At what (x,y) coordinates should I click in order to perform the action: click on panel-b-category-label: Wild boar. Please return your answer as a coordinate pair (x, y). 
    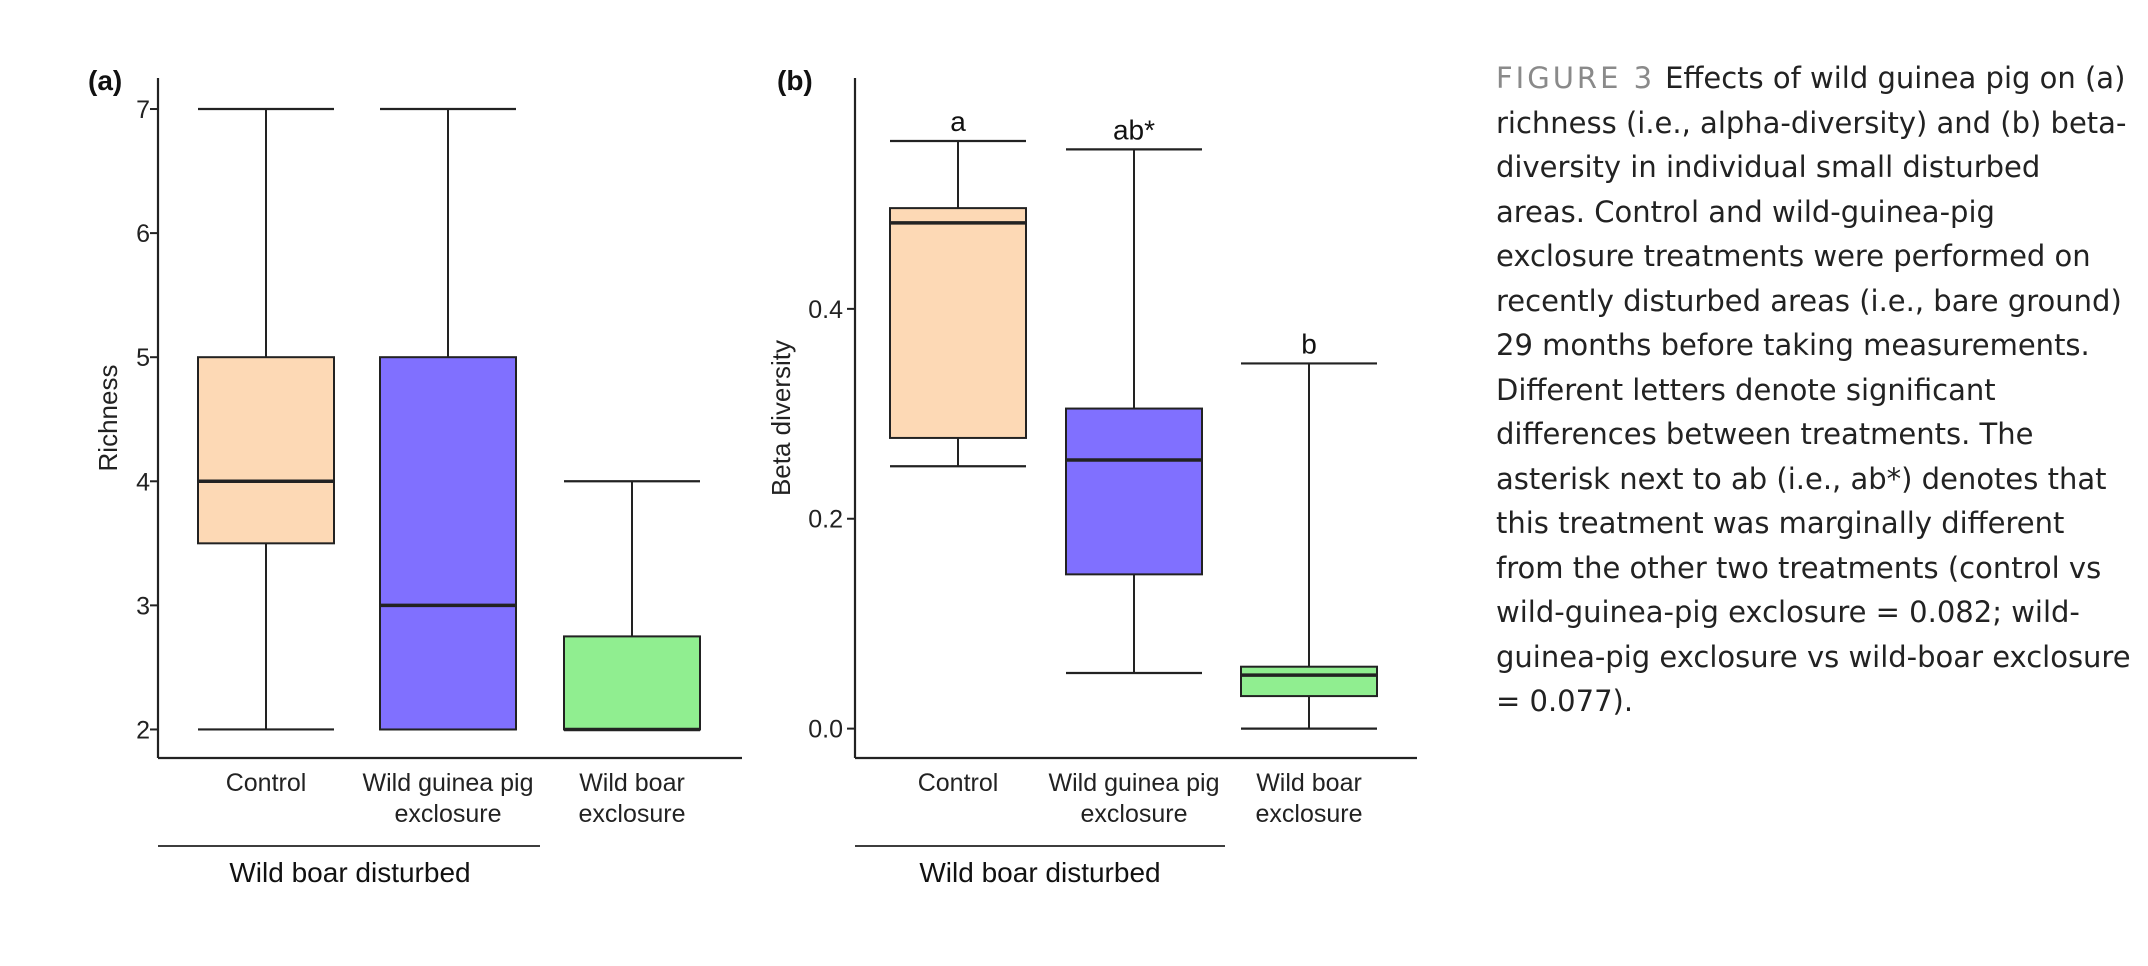
    Looking at the image, I should click on (1309, 783).